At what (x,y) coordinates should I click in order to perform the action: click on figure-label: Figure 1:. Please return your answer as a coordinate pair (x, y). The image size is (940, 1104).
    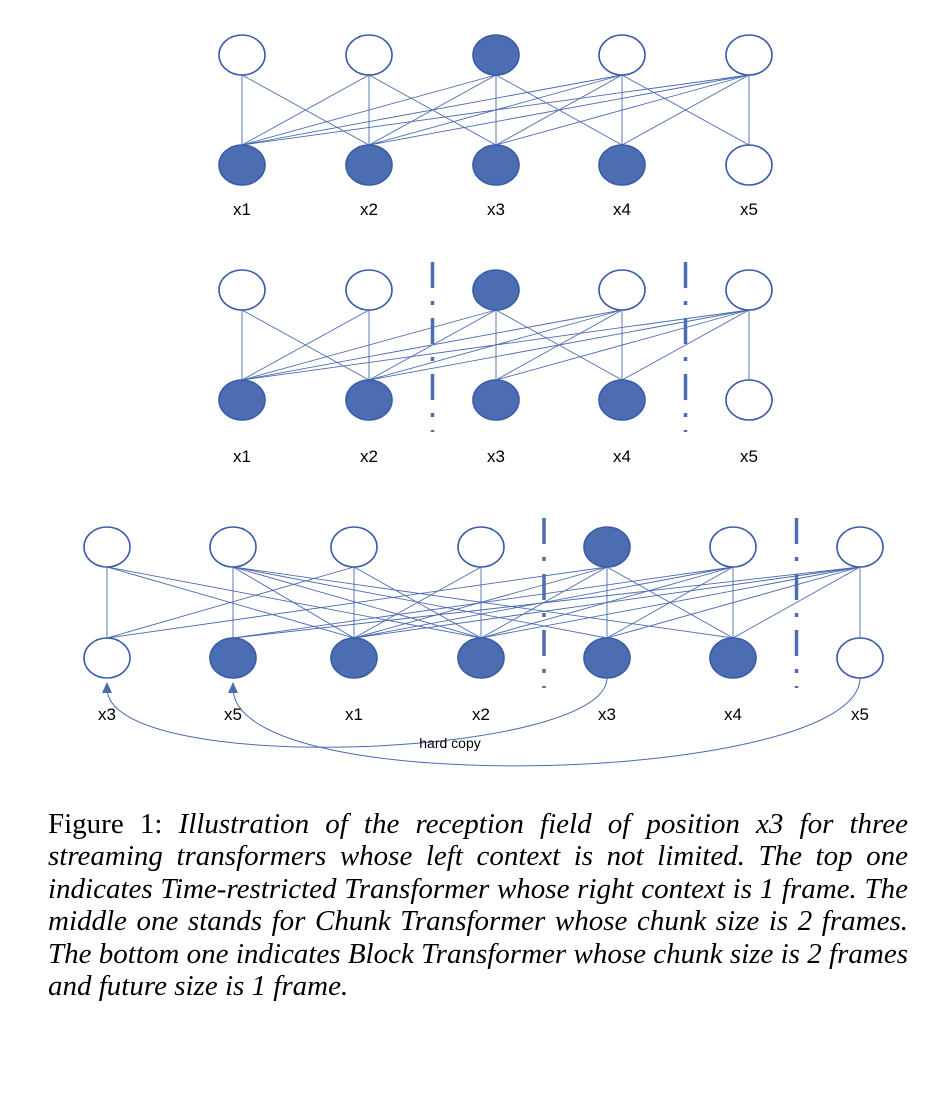
    Looking at the image, I should click on (105, 824).